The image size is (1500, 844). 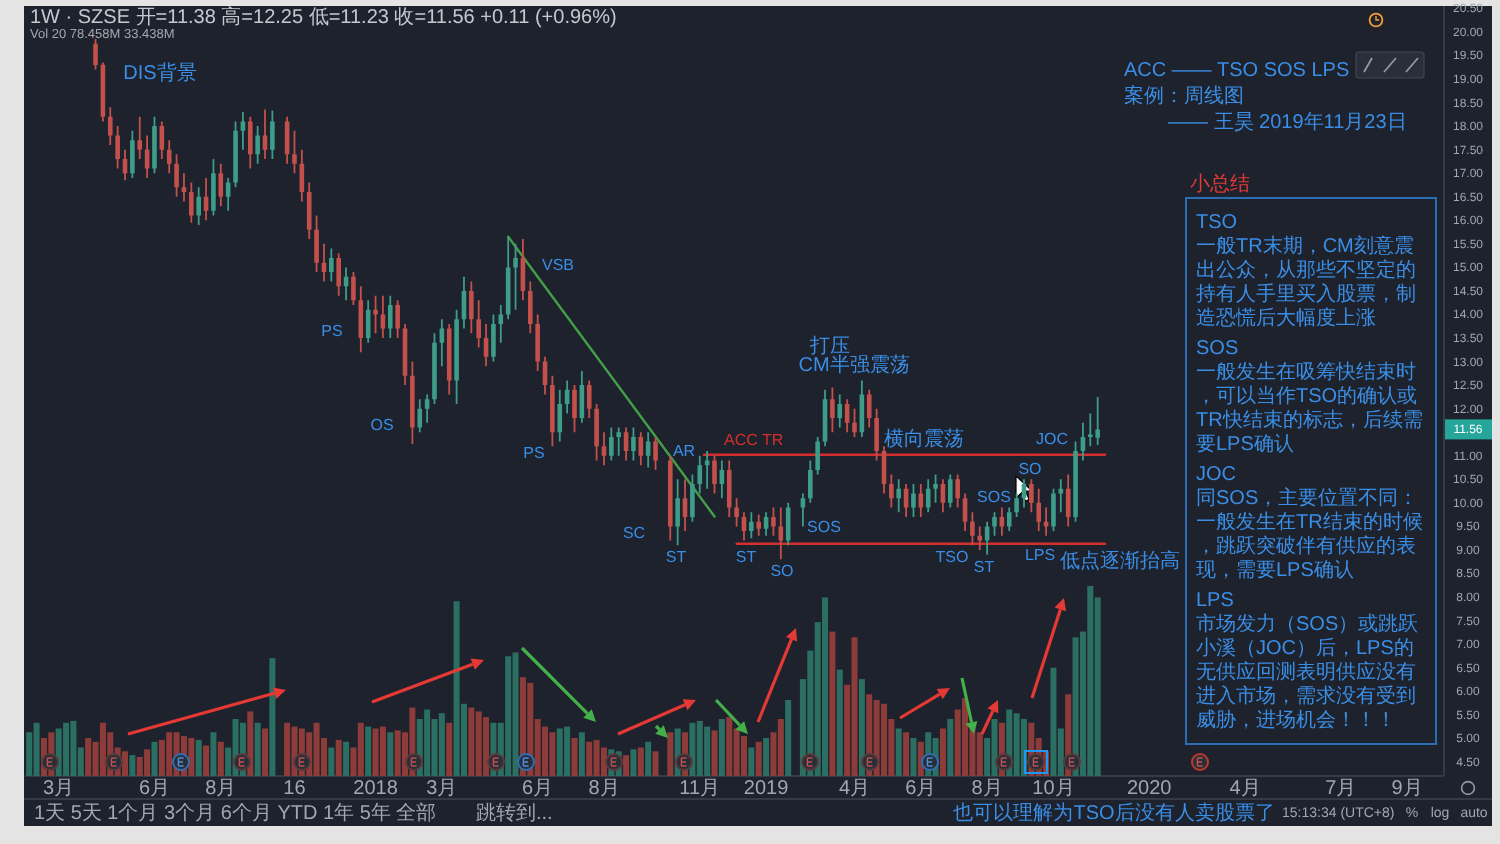 What do you see at coordinates (1306, 271) in the screenshot?
I see `annotation: TSO 一般TR末期，CM刻意震出公众，从那些不坚定的持有人手里买入股票，制造恐慌后大幅度上涨` at bounding box center [1306, 271].